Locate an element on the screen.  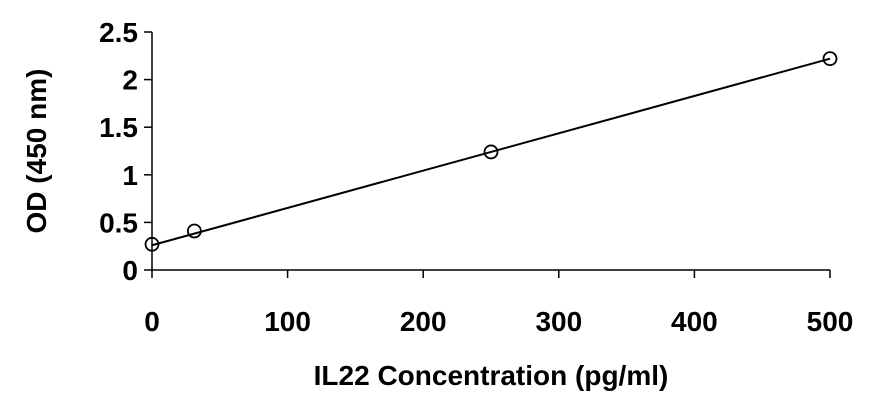
x-tick-label: 500 is located at coordinates (830, 321).